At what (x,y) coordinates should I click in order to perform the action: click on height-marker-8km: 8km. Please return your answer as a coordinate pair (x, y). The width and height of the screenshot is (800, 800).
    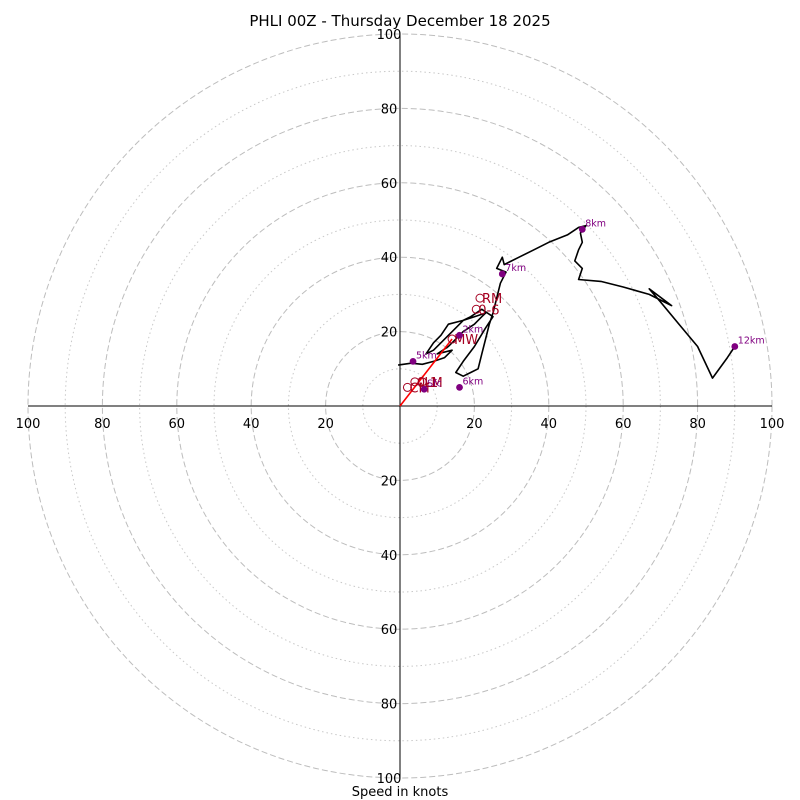
    Looking at the image, I should click on (592, 225).